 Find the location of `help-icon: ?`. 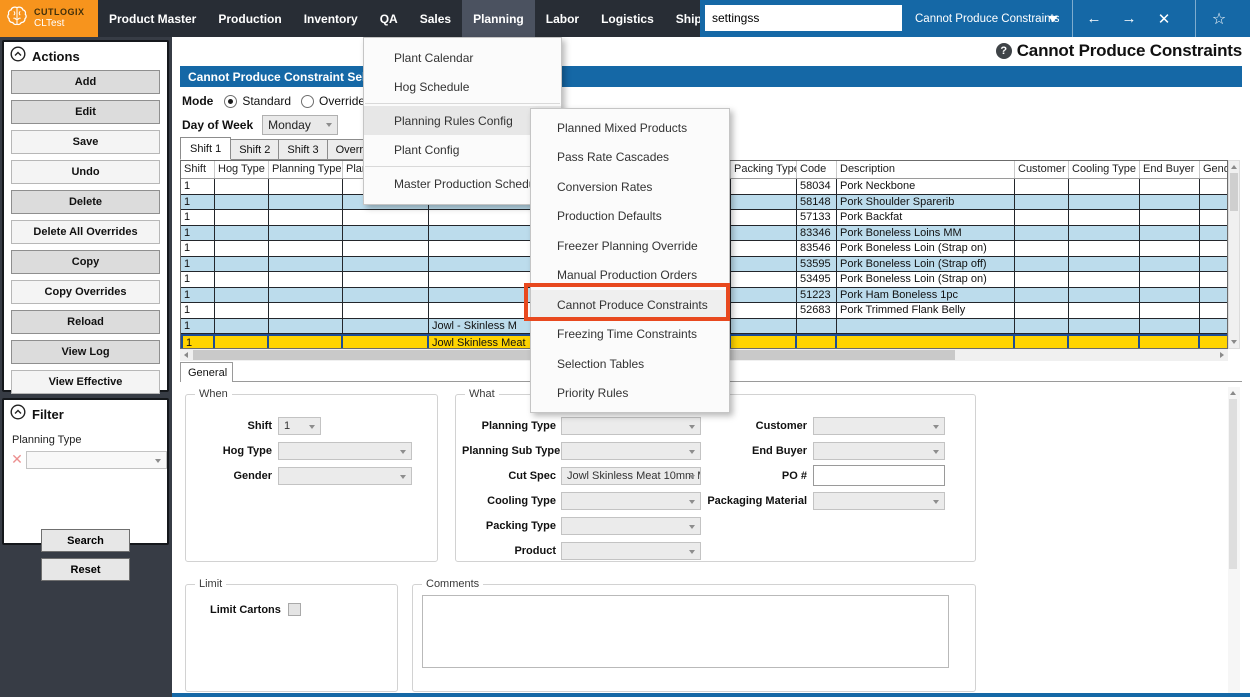

help-icon: ? is located at coordinates (1003, 51).